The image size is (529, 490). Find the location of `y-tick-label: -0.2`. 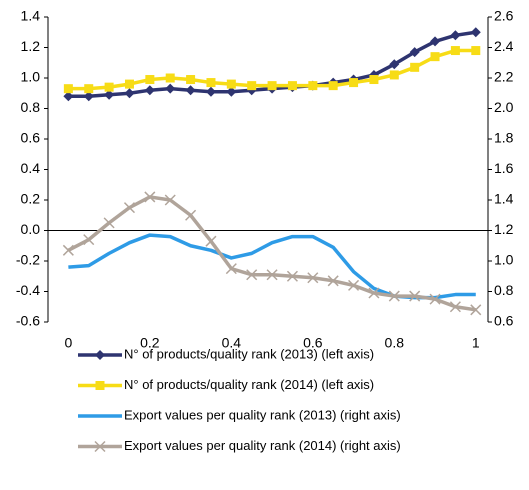

y-tick-label: -0.2 is located at coordinates (28, 260).